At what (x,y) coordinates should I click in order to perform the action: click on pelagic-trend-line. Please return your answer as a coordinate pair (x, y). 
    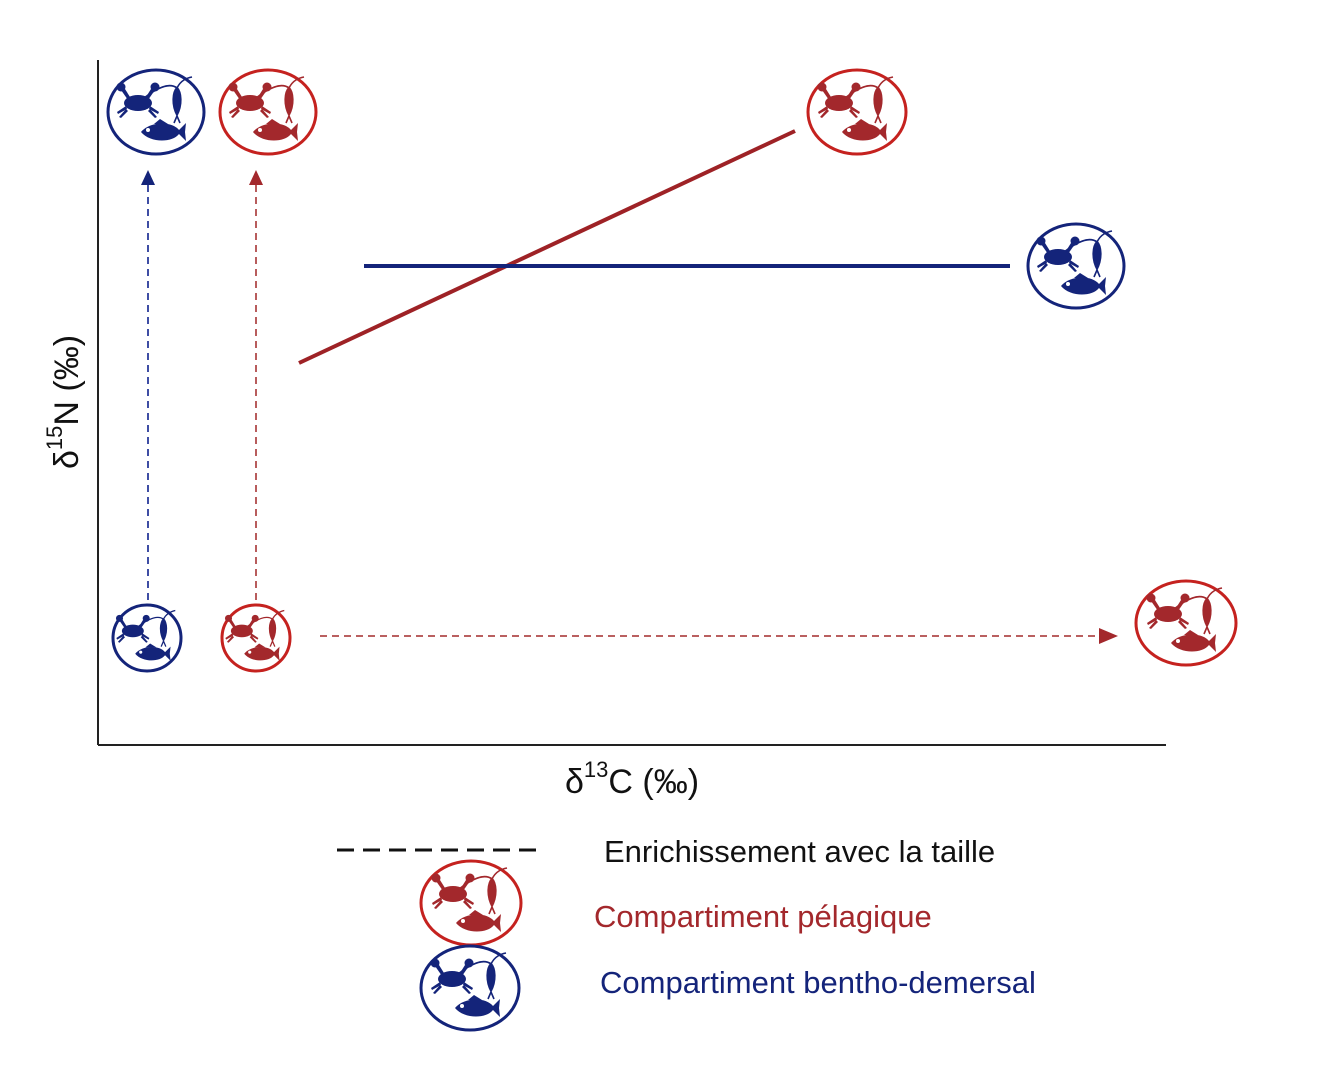
    Looking at the image, I should click on (547, 247).